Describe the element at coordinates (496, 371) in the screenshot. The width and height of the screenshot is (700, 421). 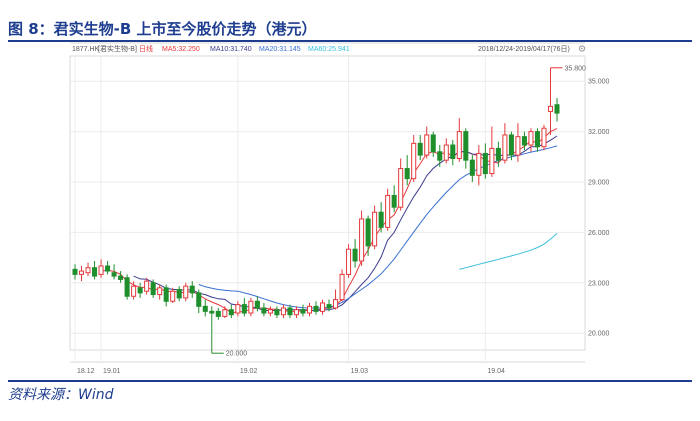
I see `x-tick-label: 19.04` at that location.